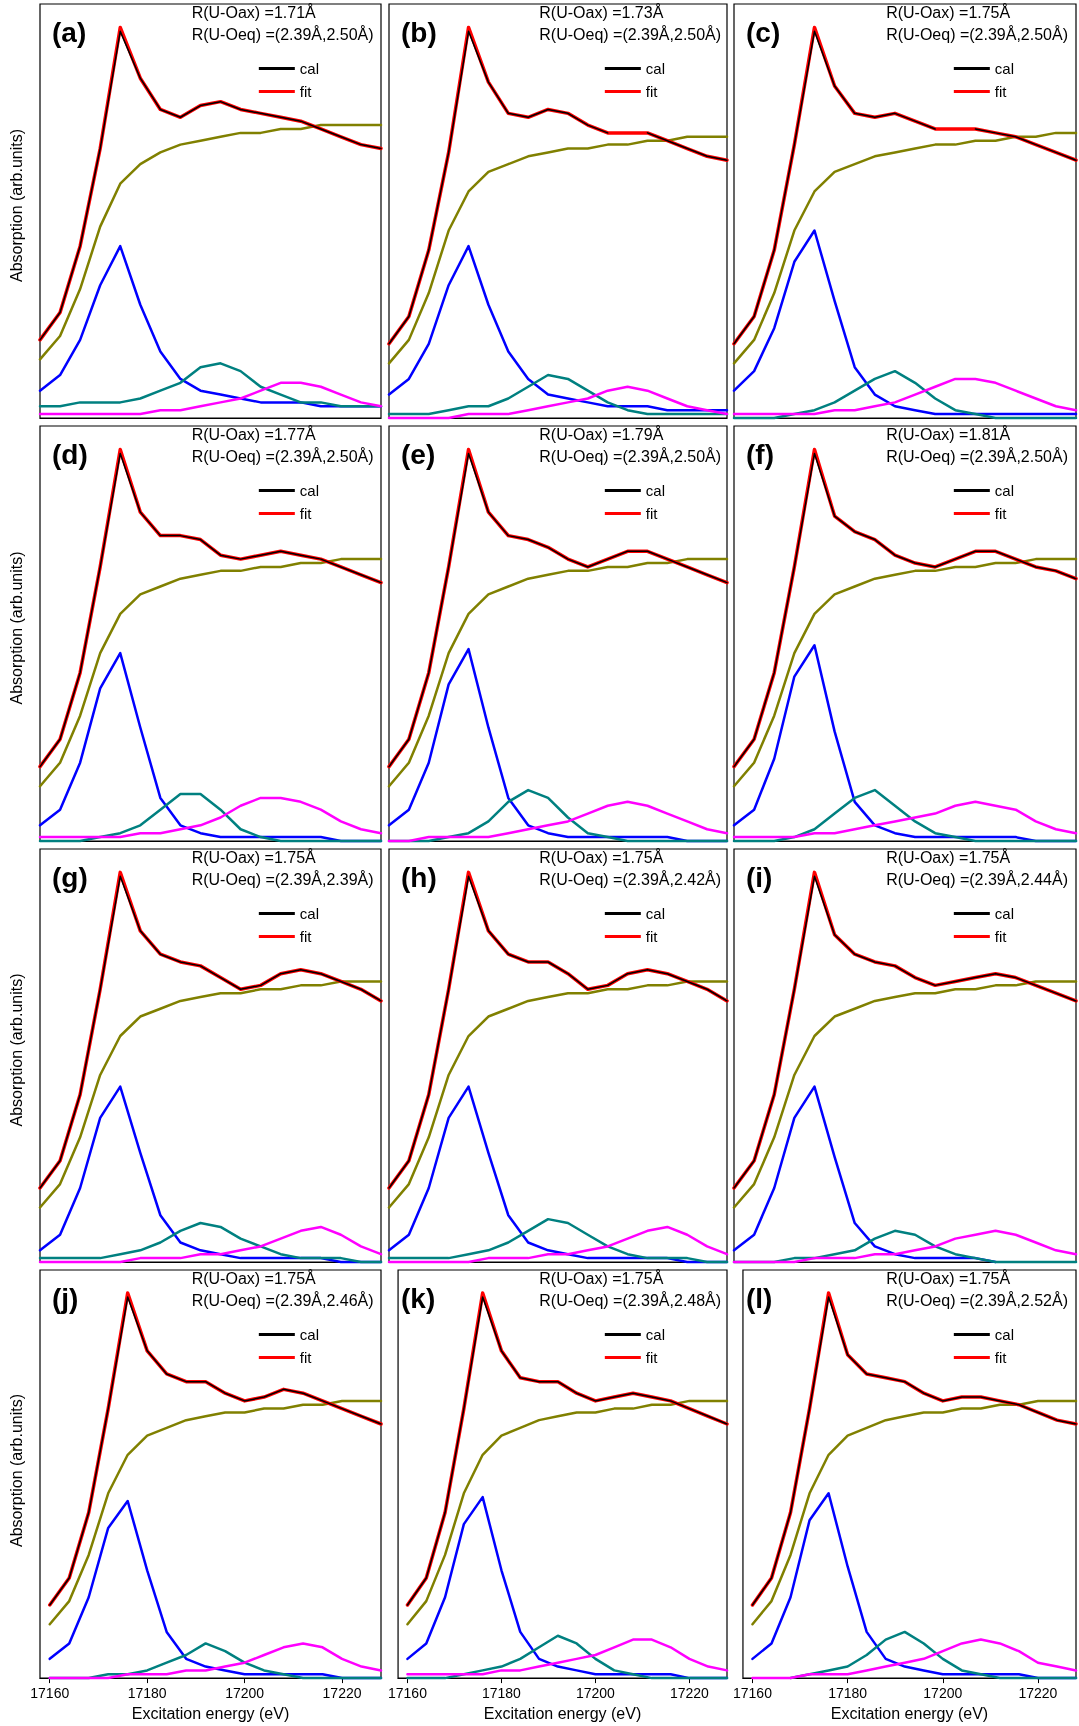 The height and width of the screenshot is (1726, 1079). I want to click on annotation: R(U-Oeq) =(2.39Å,2.39Å), so click(282, 878).